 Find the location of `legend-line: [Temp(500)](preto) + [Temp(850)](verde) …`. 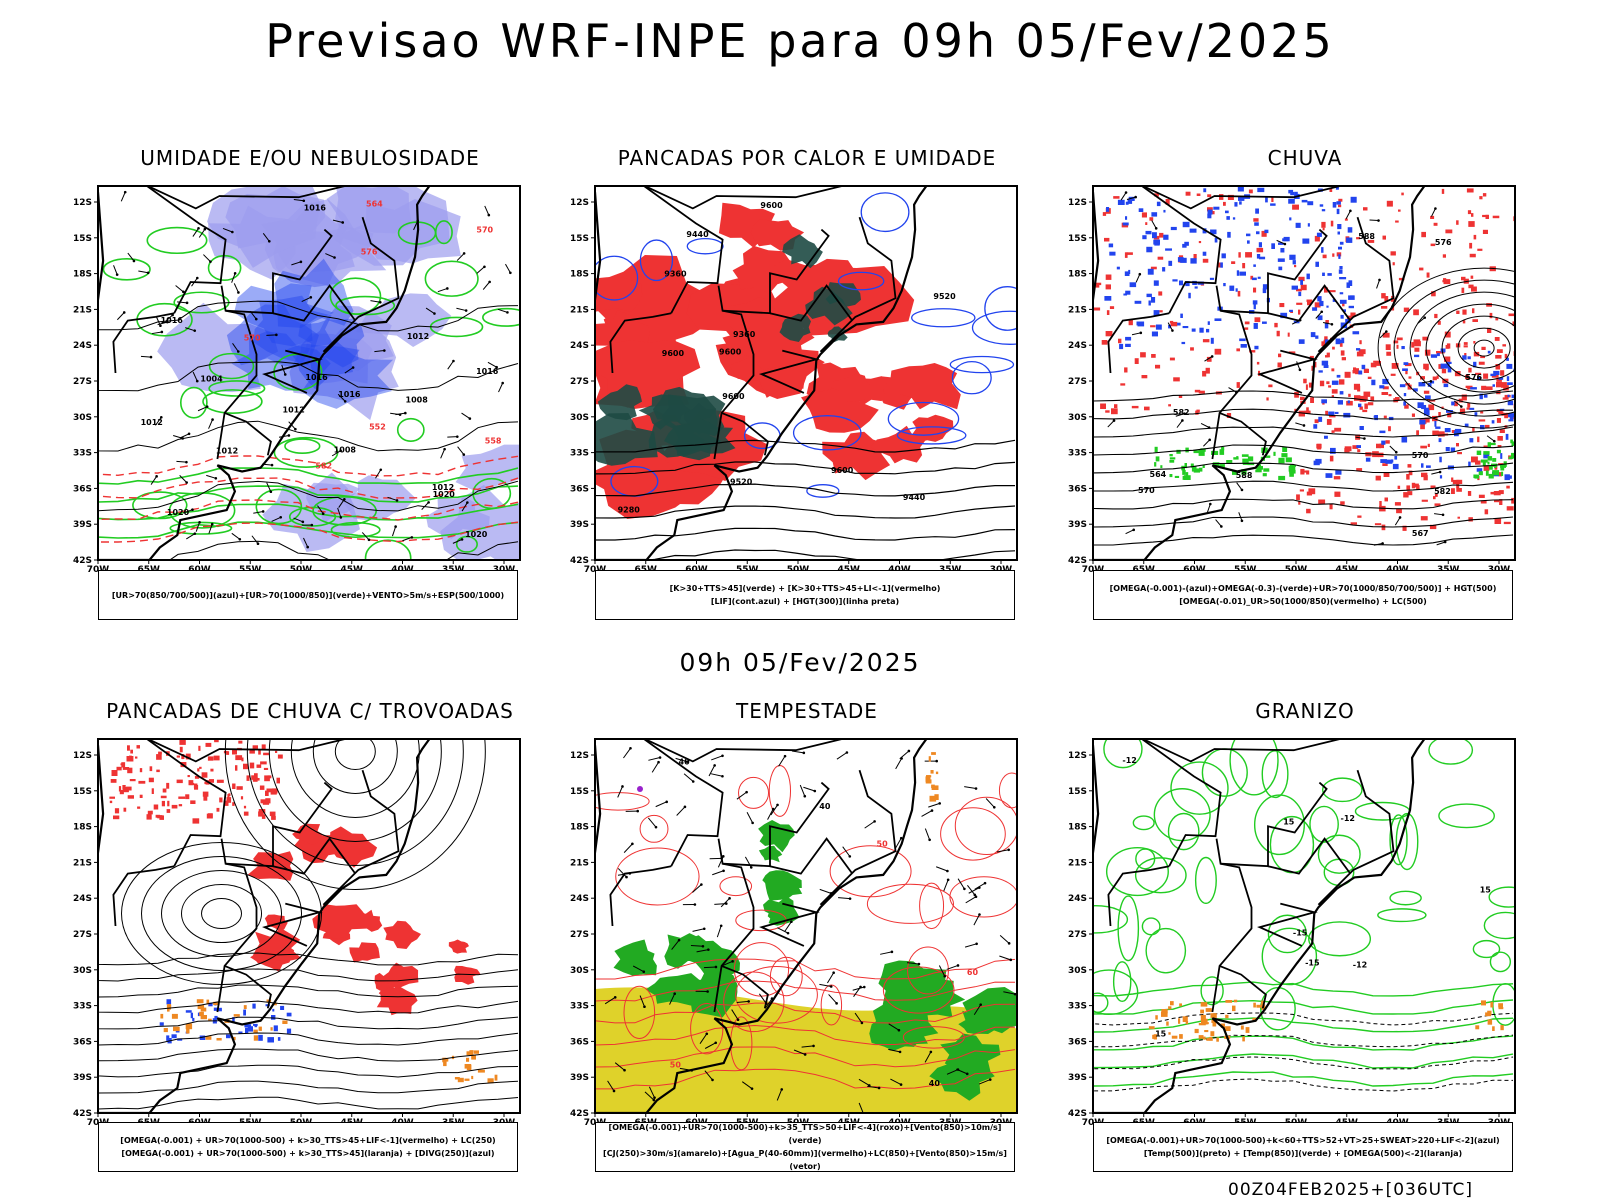

legend-line: [Temp(500)](preto) + [Temp(850)](verde) … is located at coordinates (1303, 1153).